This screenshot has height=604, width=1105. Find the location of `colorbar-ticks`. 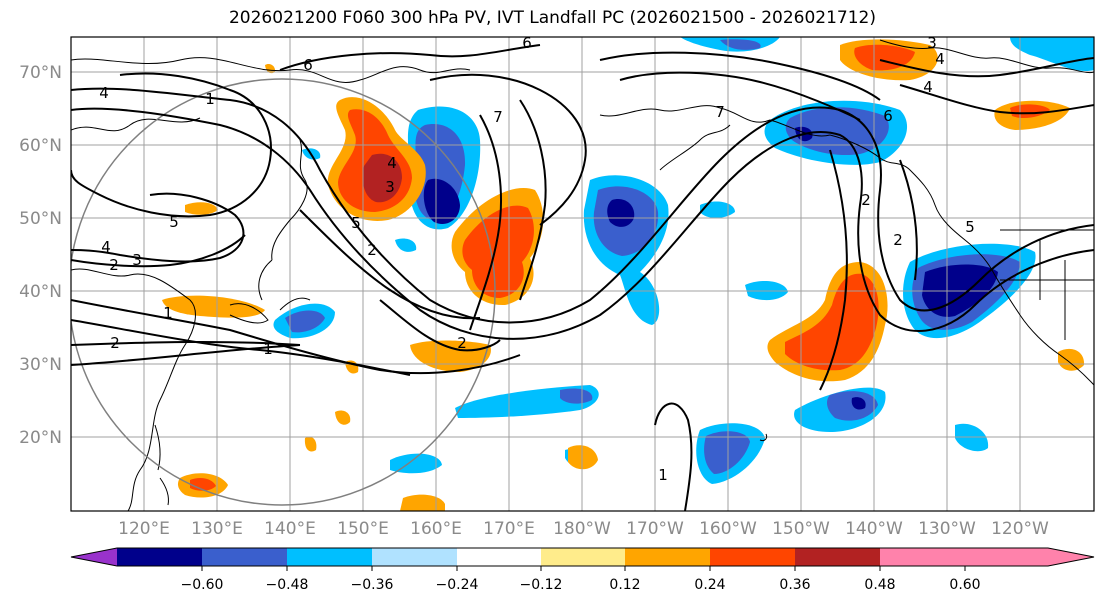

colorbar-ticks is located at coordinates (583, 568).